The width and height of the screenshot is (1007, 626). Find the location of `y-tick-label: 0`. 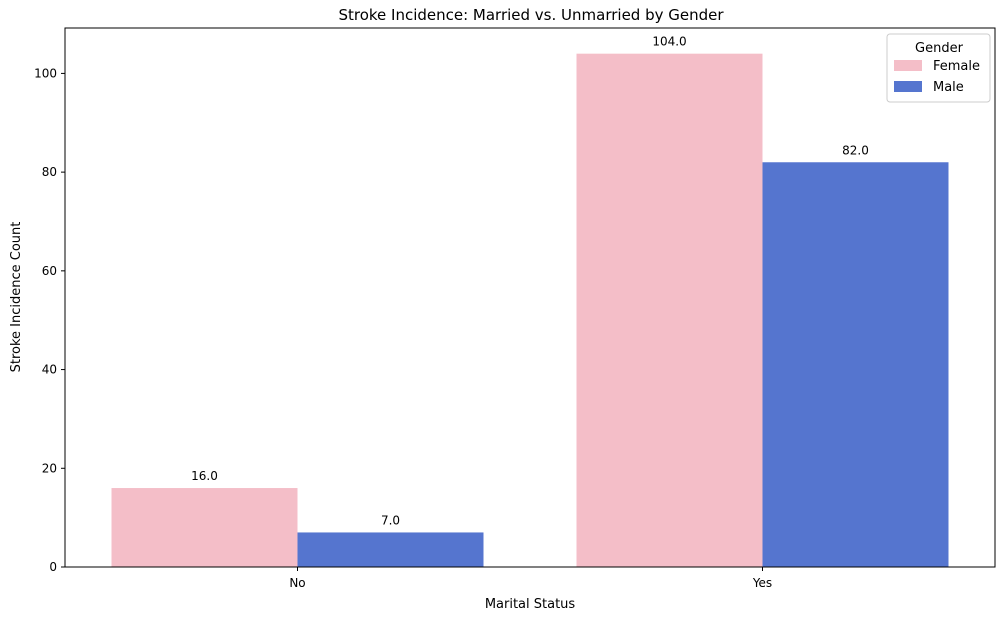

y-tick-label: 0 is located at coordinates (53, 567).